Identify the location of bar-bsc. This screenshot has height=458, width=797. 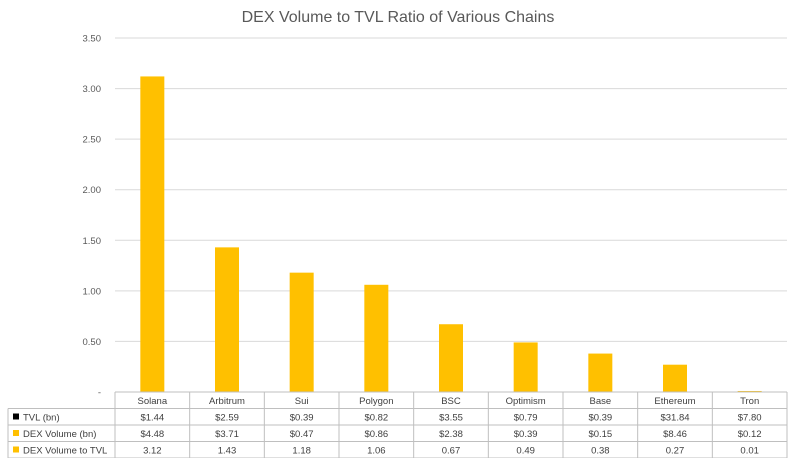
(451, 358).